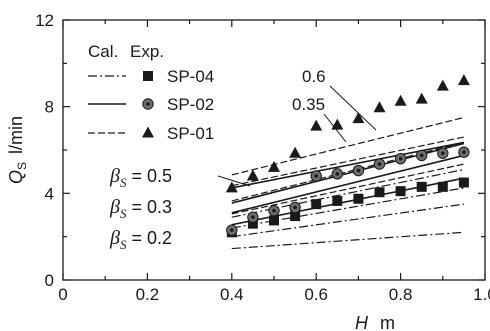 The image size is (490, 331). I want to click on curve-annotations: 0.6 0.35, so click(334, 105).